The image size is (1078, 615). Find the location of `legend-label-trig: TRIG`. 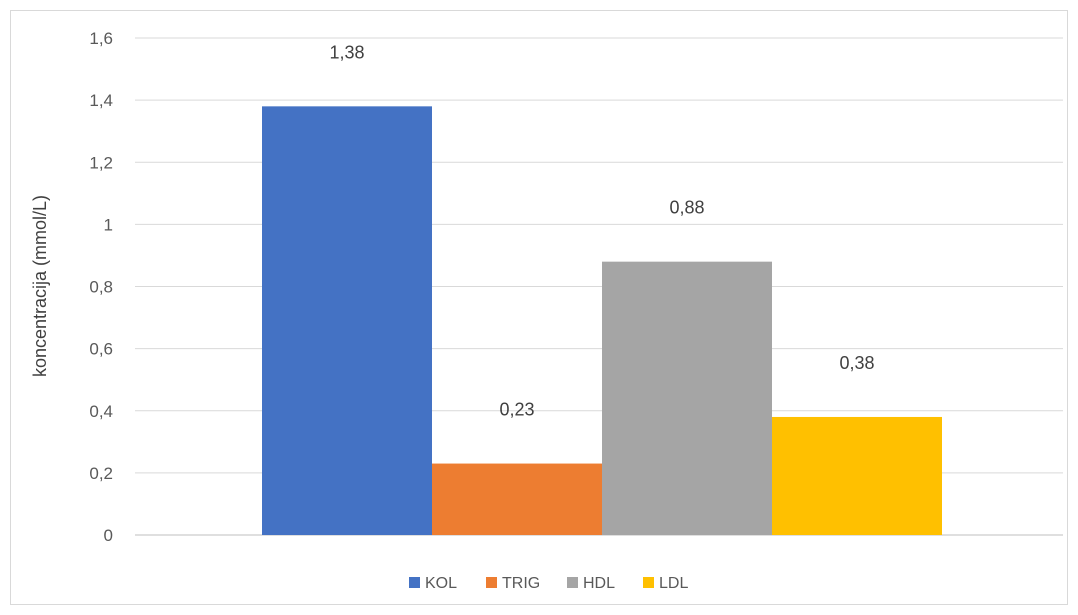

legend-label-trig: TRIG is located at coordinates (521, 583).